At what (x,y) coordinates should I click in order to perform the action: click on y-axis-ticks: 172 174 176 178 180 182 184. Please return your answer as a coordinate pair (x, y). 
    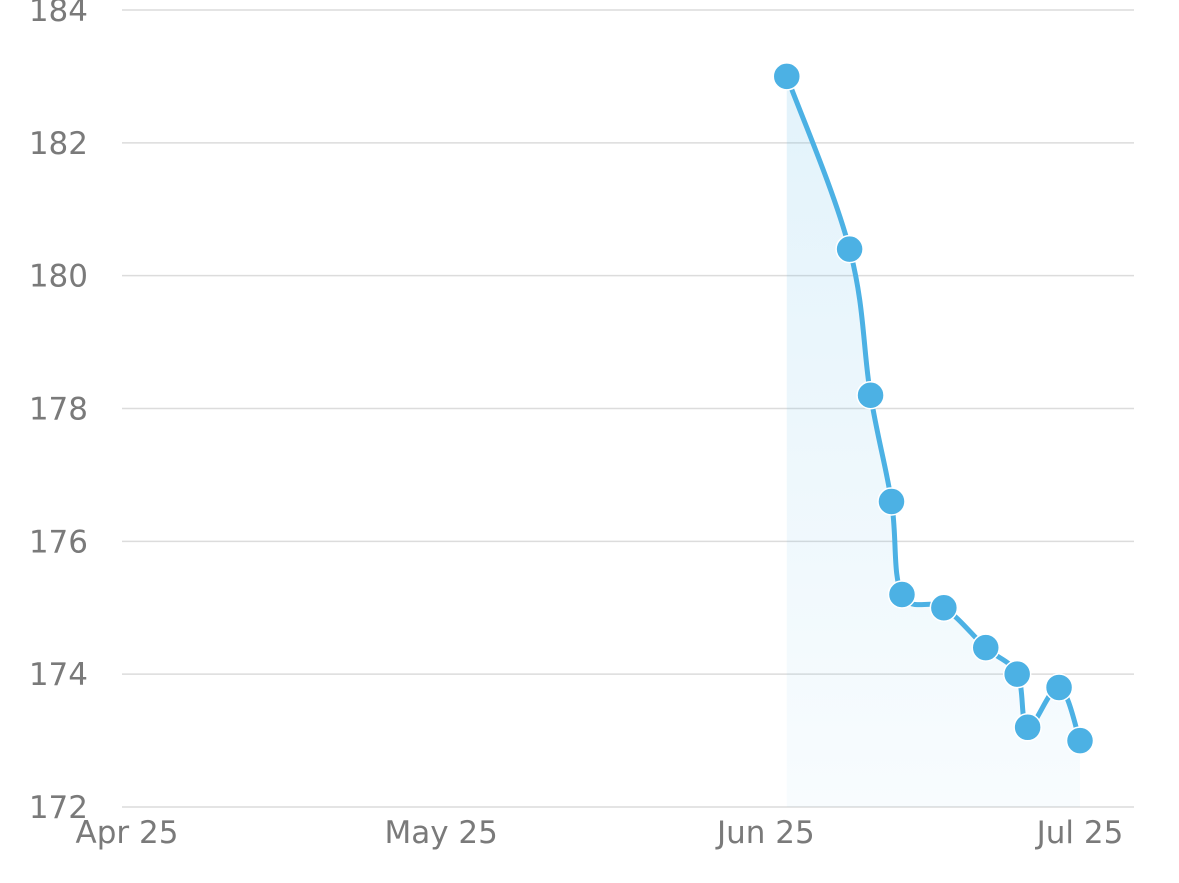
    Looking at the image, I should click on (58, 413).